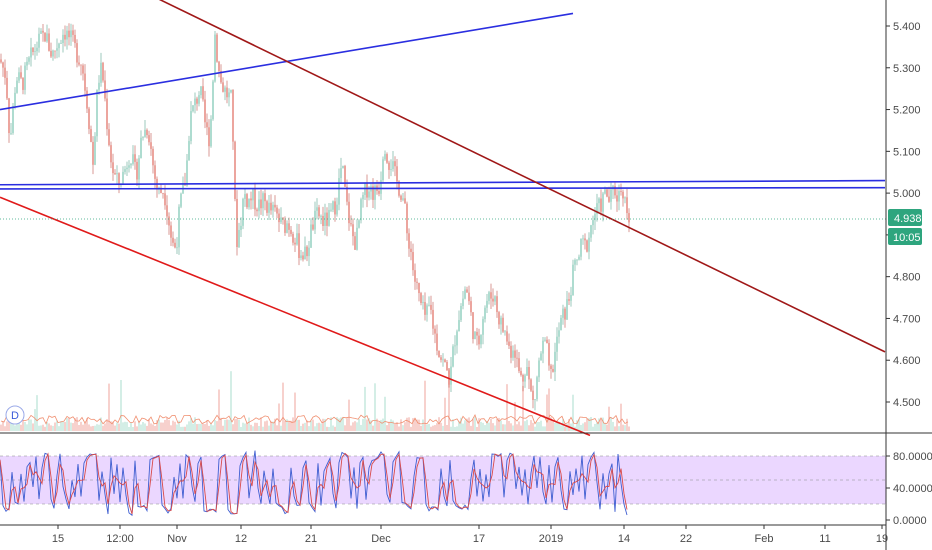 The image size is (932, 550). I want to click on oscillator-tick-label: 0.0000, so click(910, 521).